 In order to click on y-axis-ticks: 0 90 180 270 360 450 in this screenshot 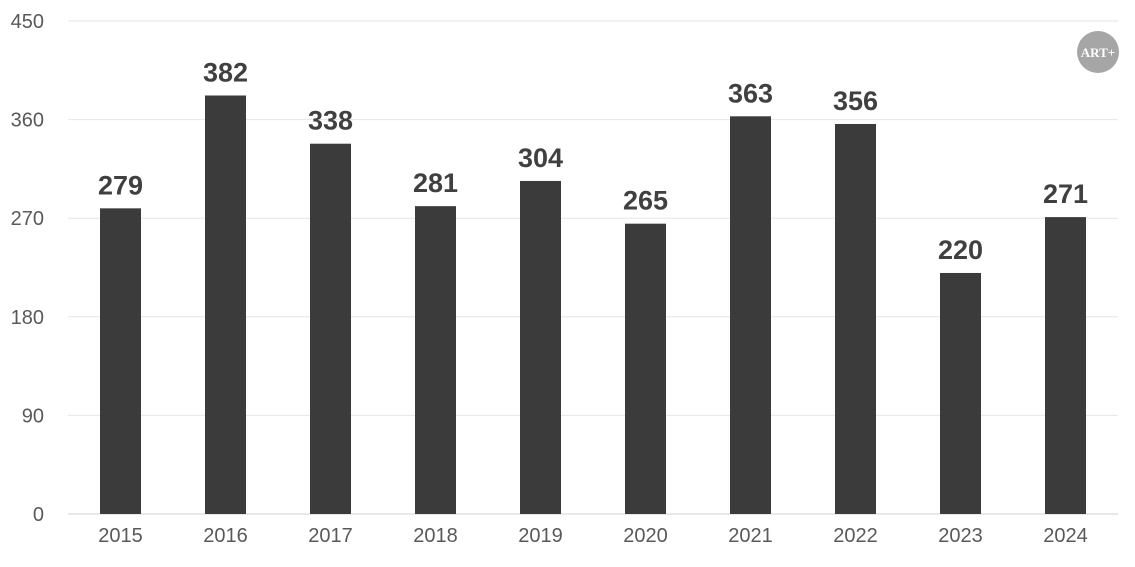, I will do `click(27, 268)`.